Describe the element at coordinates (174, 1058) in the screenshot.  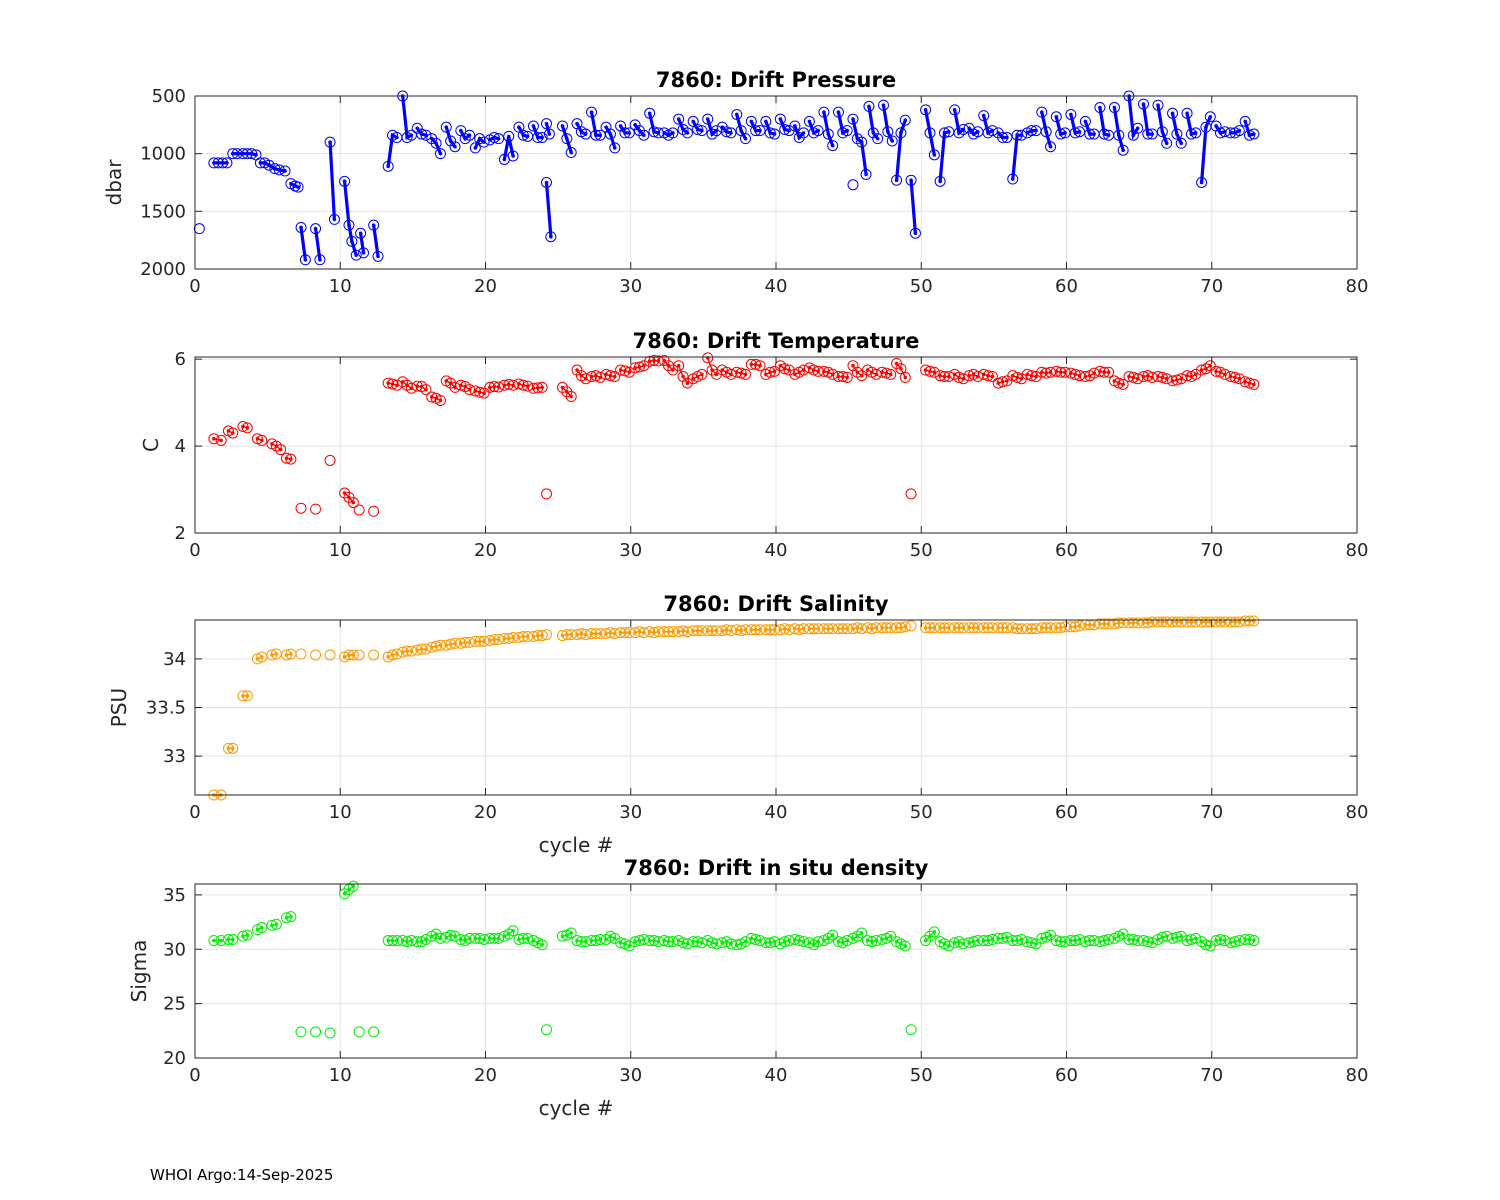
I see `y-tick-label: 20` at that location.